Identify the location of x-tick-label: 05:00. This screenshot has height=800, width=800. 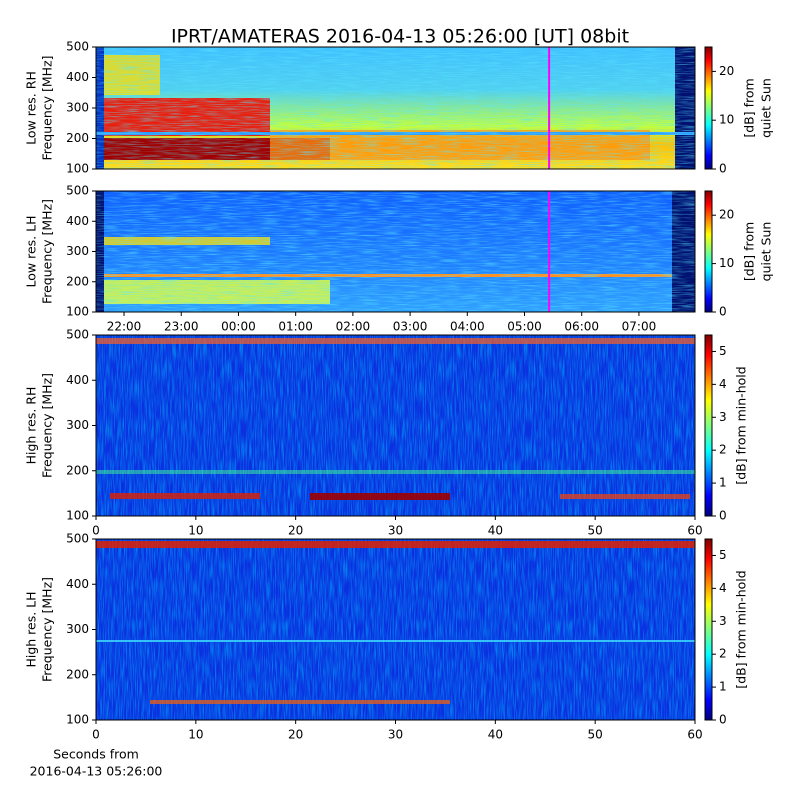
(524, 327).